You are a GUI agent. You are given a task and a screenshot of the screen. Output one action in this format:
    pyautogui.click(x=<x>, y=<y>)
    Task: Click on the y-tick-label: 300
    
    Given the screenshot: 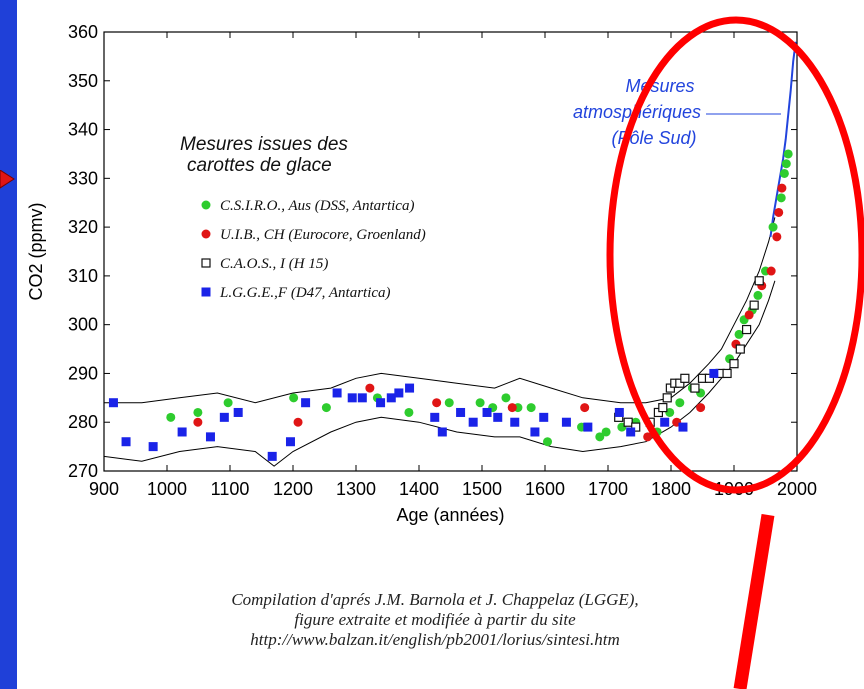 What is the action you would take?
    pyautogui.click(x=83, y=325)
    